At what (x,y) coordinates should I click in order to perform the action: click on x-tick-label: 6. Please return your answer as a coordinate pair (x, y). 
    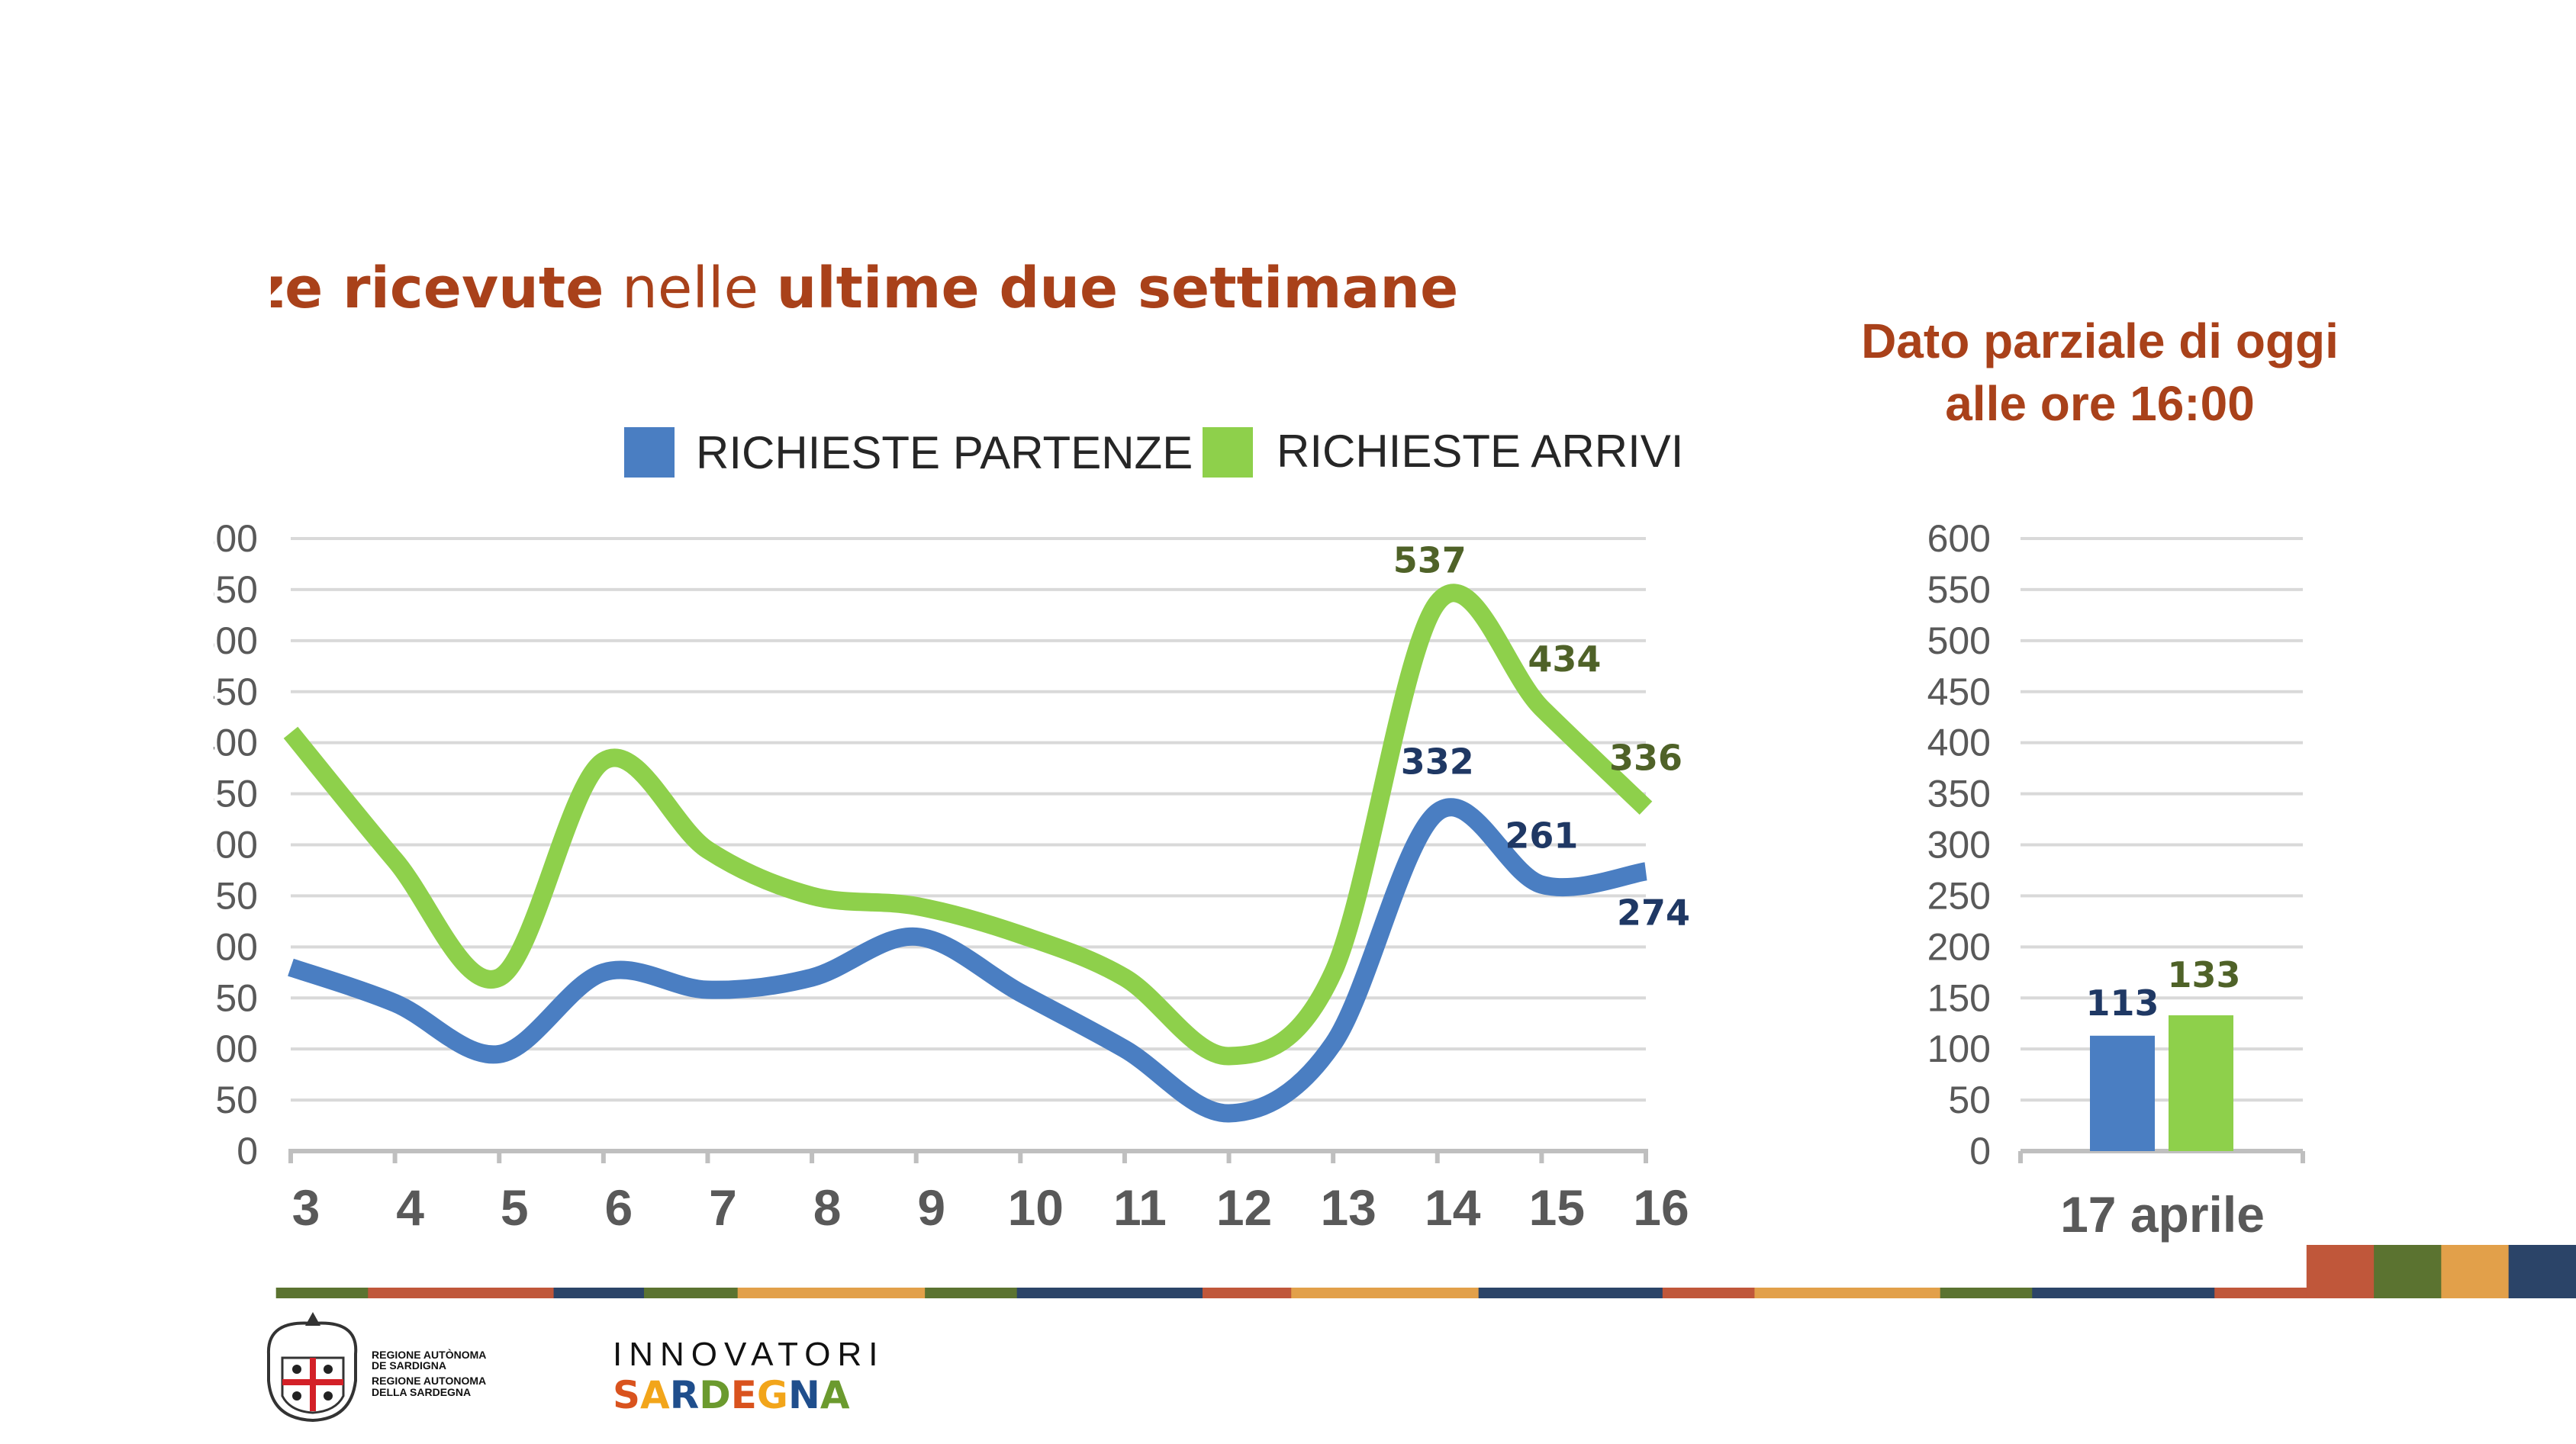
    Looking at the image, I should click on (618, 1208).